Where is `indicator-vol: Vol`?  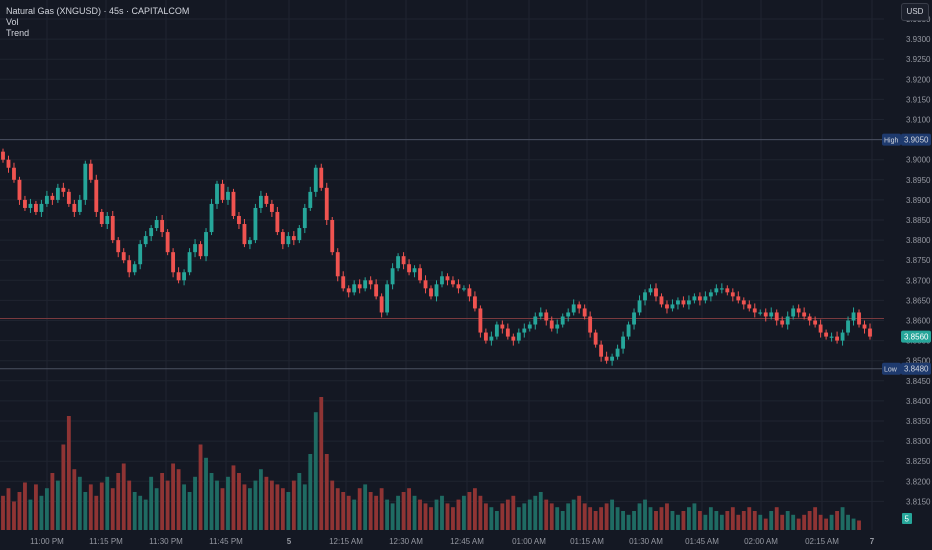 indicator-vol: Vol is located at coordinates (12, 22).